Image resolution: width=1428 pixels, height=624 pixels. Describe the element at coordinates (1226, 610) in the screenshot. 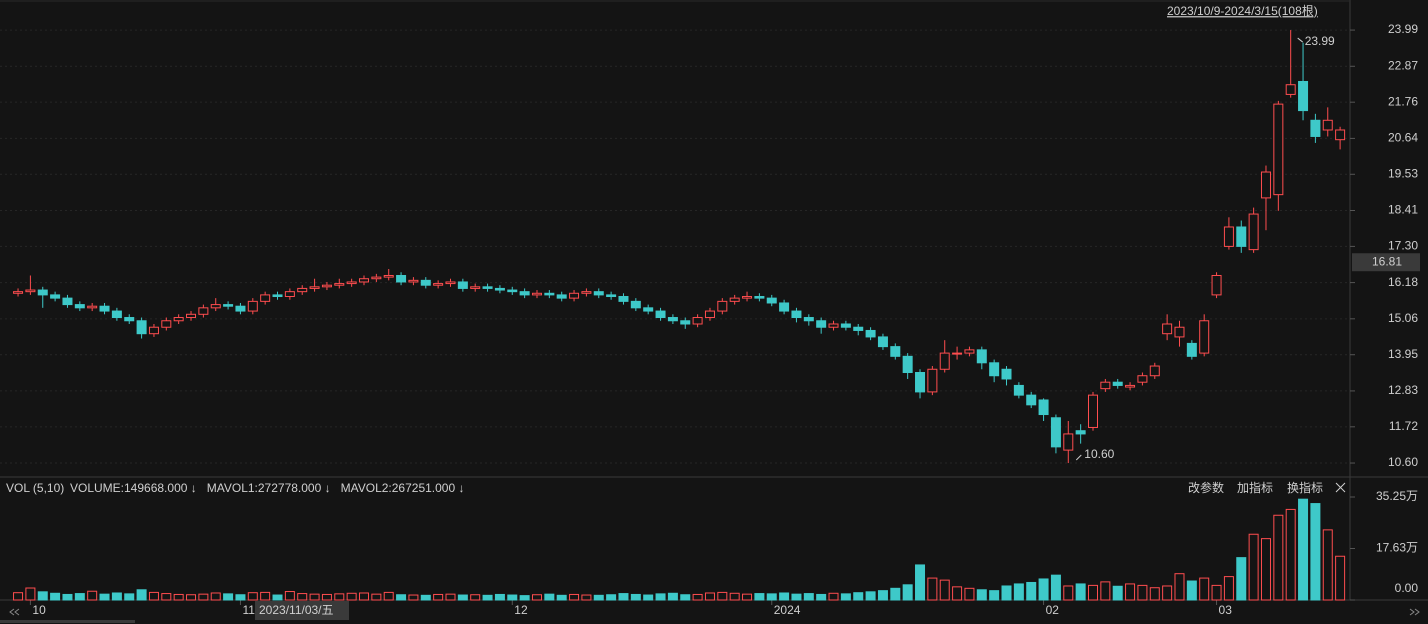

I see `x-tick-label: 03` at that location.